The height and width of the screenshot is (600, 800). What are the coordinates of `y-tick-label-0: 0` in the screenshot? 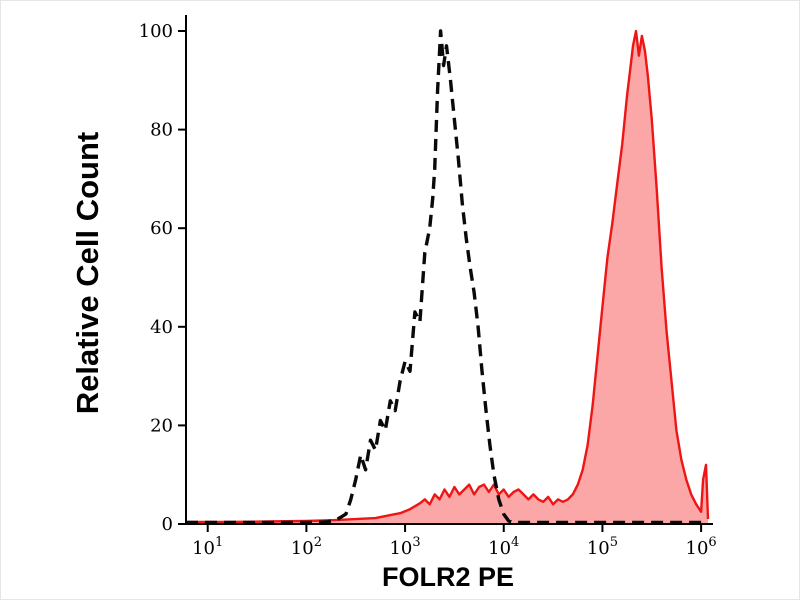 It's located at (167, 524).